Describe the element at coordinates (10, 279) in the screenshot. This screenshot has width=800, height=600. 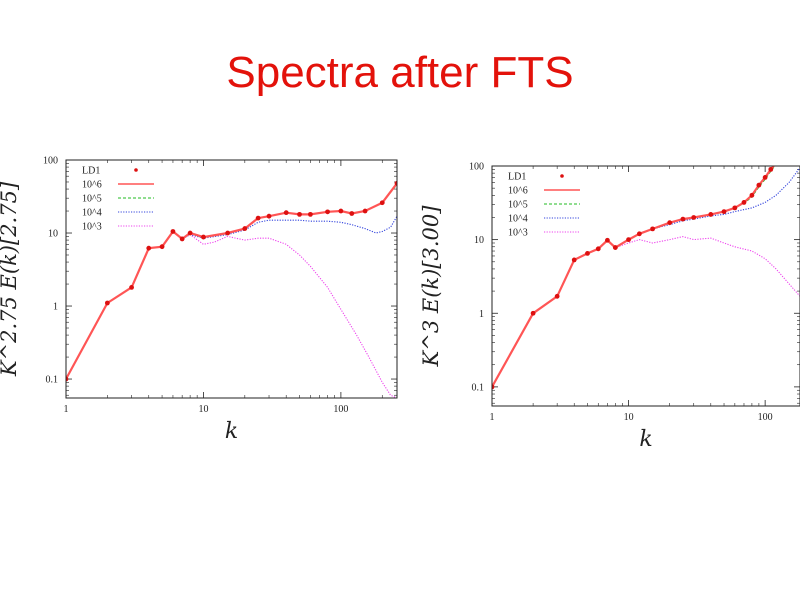
I see `y-axis-label: K^2.75 E(k)[2.75]` at that location.